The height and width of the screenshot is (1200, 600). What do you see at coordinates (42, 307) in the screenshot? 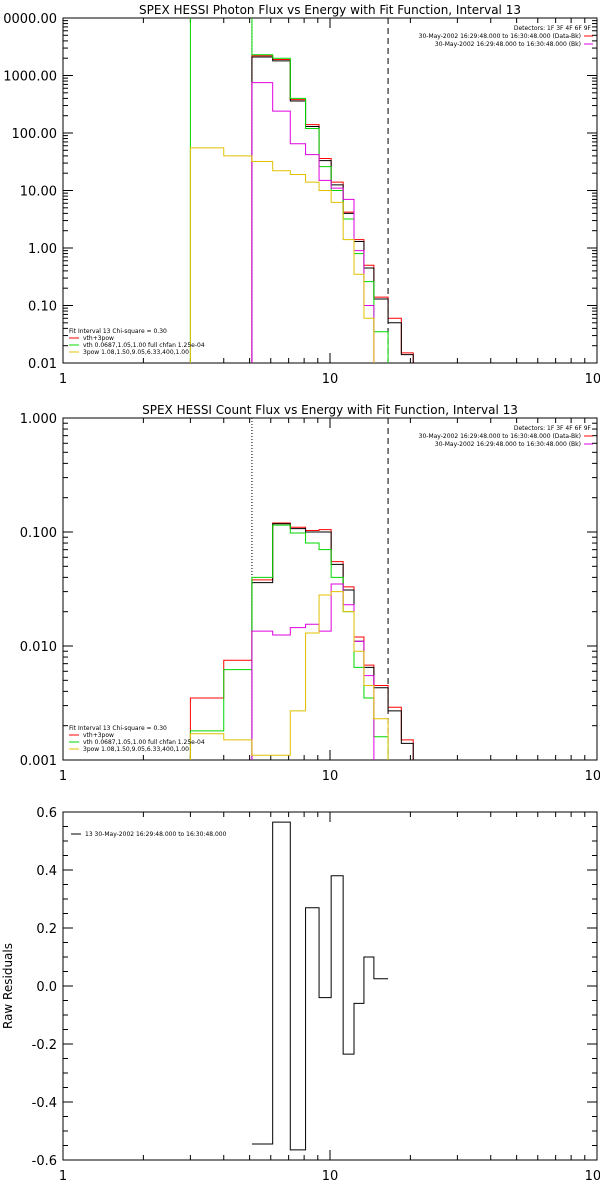
I see `y-tick-label: 0.10` at bounding box center [42, 307].